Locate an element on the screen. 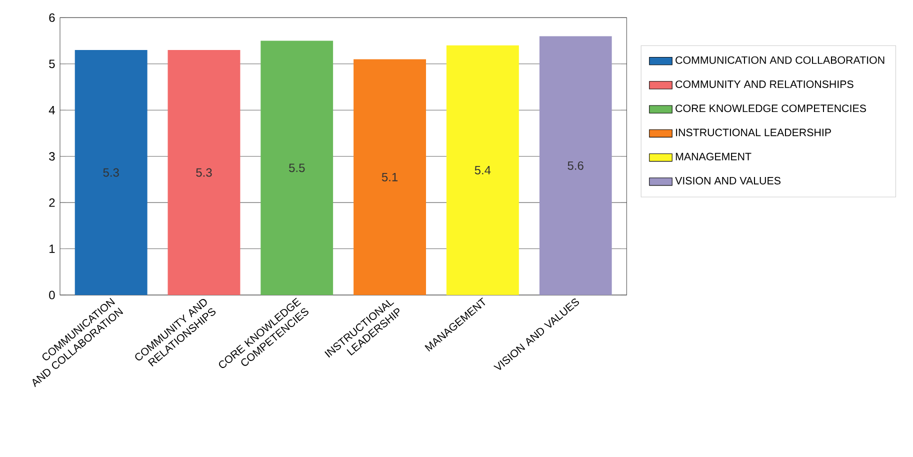 The height and width of the screenshot is (457, 913). legend-label: COMMUNICATION AND COLLABORATION is located at coordinates (780, 60).